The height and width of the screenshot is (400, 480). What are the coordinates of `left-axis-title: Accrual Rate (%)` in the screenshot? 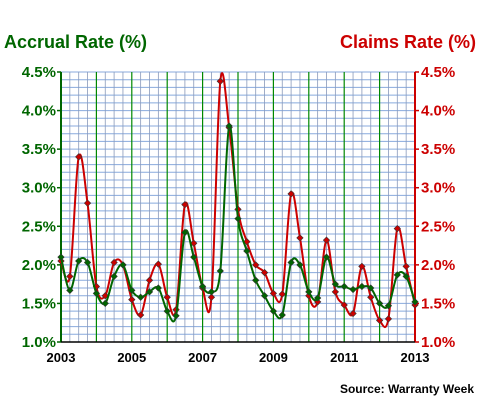 It's located at (75, 42).